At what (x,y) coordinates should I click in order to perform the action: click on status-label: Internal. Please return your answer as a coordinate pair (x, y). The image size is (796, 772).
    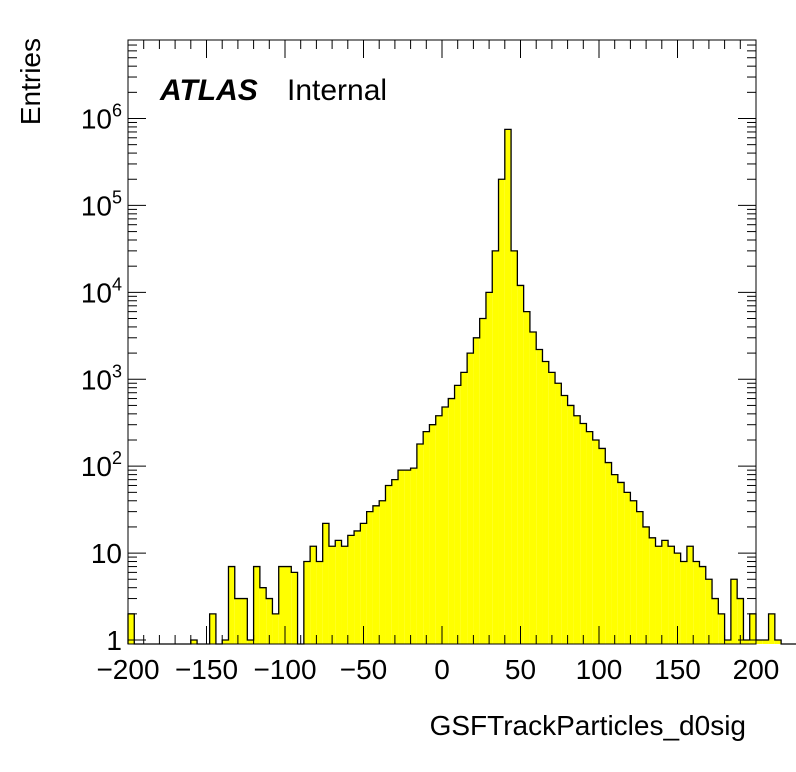
    Looking at the image, I should click on (337, 90).